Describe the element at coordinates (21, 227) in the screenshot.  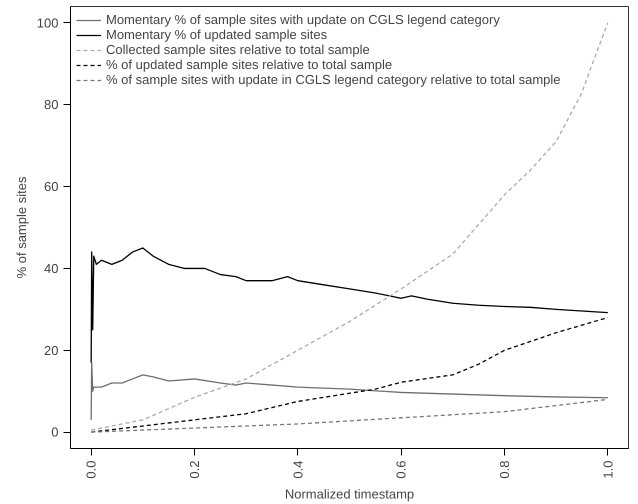
I see `y-axis-title: % of sample sites` at that location.